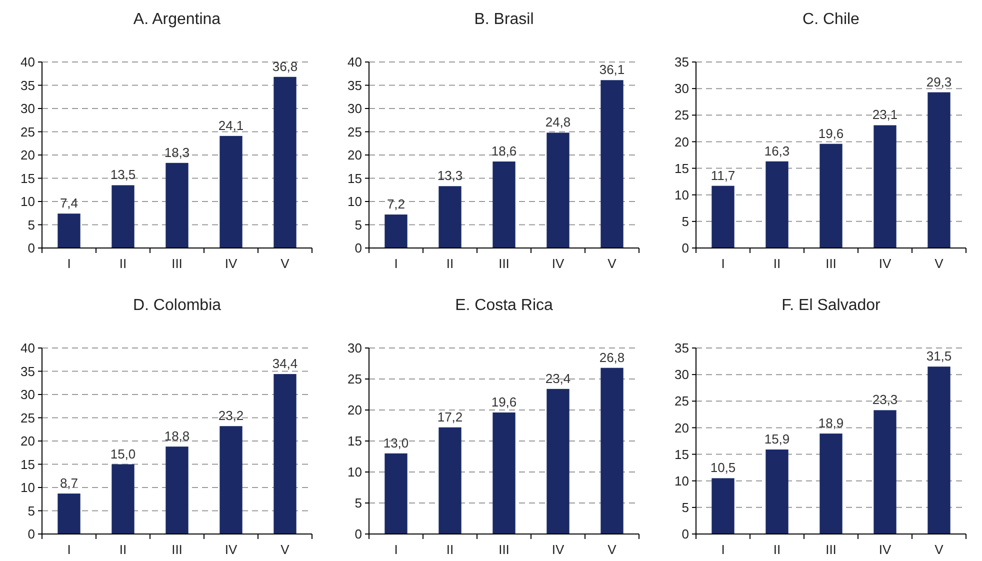 The width and height of the screenshot is (982, 561). Describe the element at coordinates (177, 152) in the screenshot. I see `data-label: 18,3` at that location.